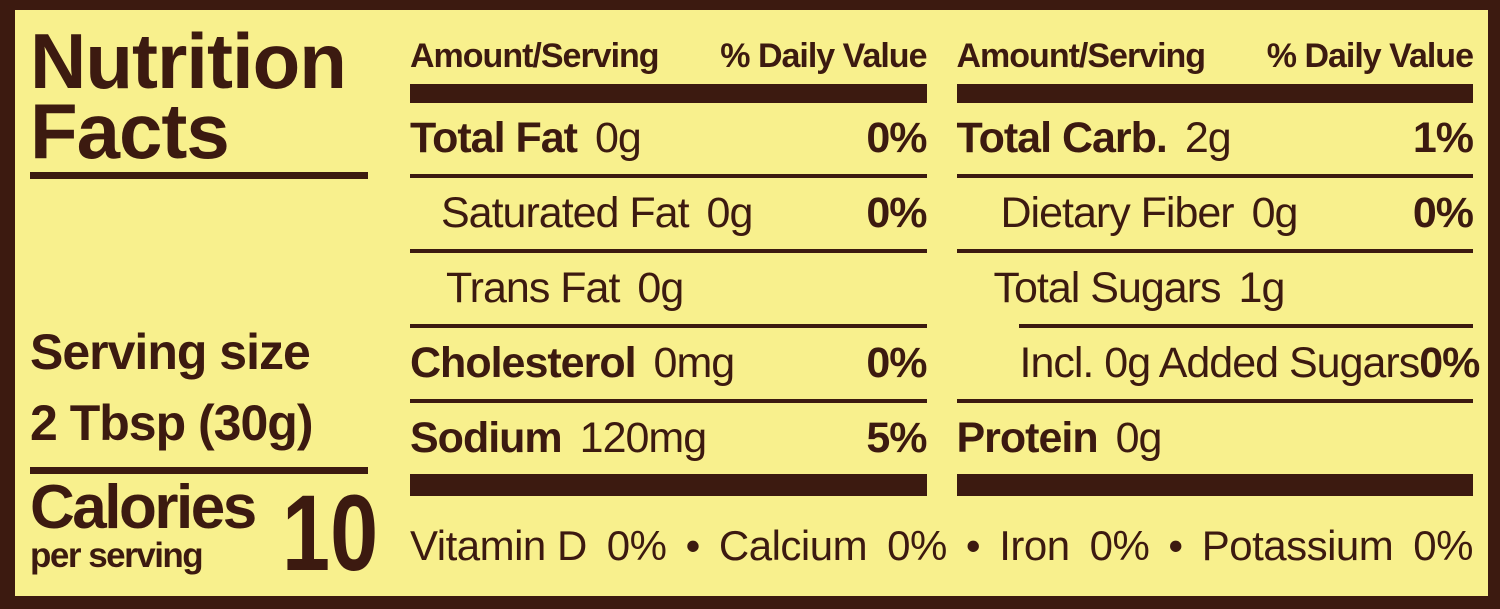 The image size is (1500, 609). Describe the element at coordinates (533, 288) in the screenshot. I see `row-trans-fat-name: Trans Fat` at that location.